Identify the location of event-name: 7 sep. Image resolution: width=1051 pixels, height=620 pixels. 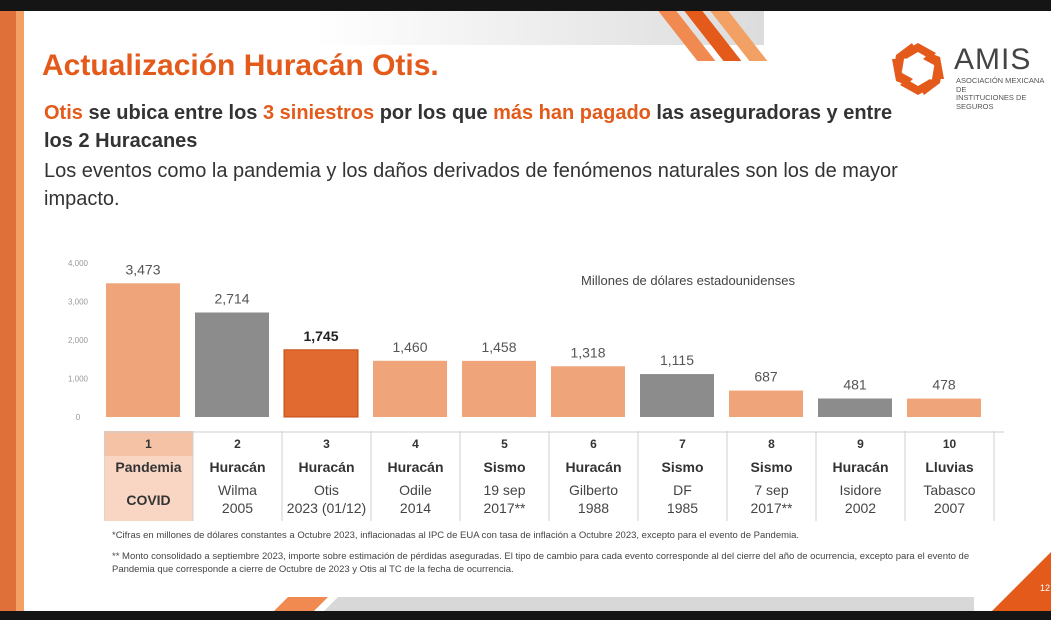
(771, 490).